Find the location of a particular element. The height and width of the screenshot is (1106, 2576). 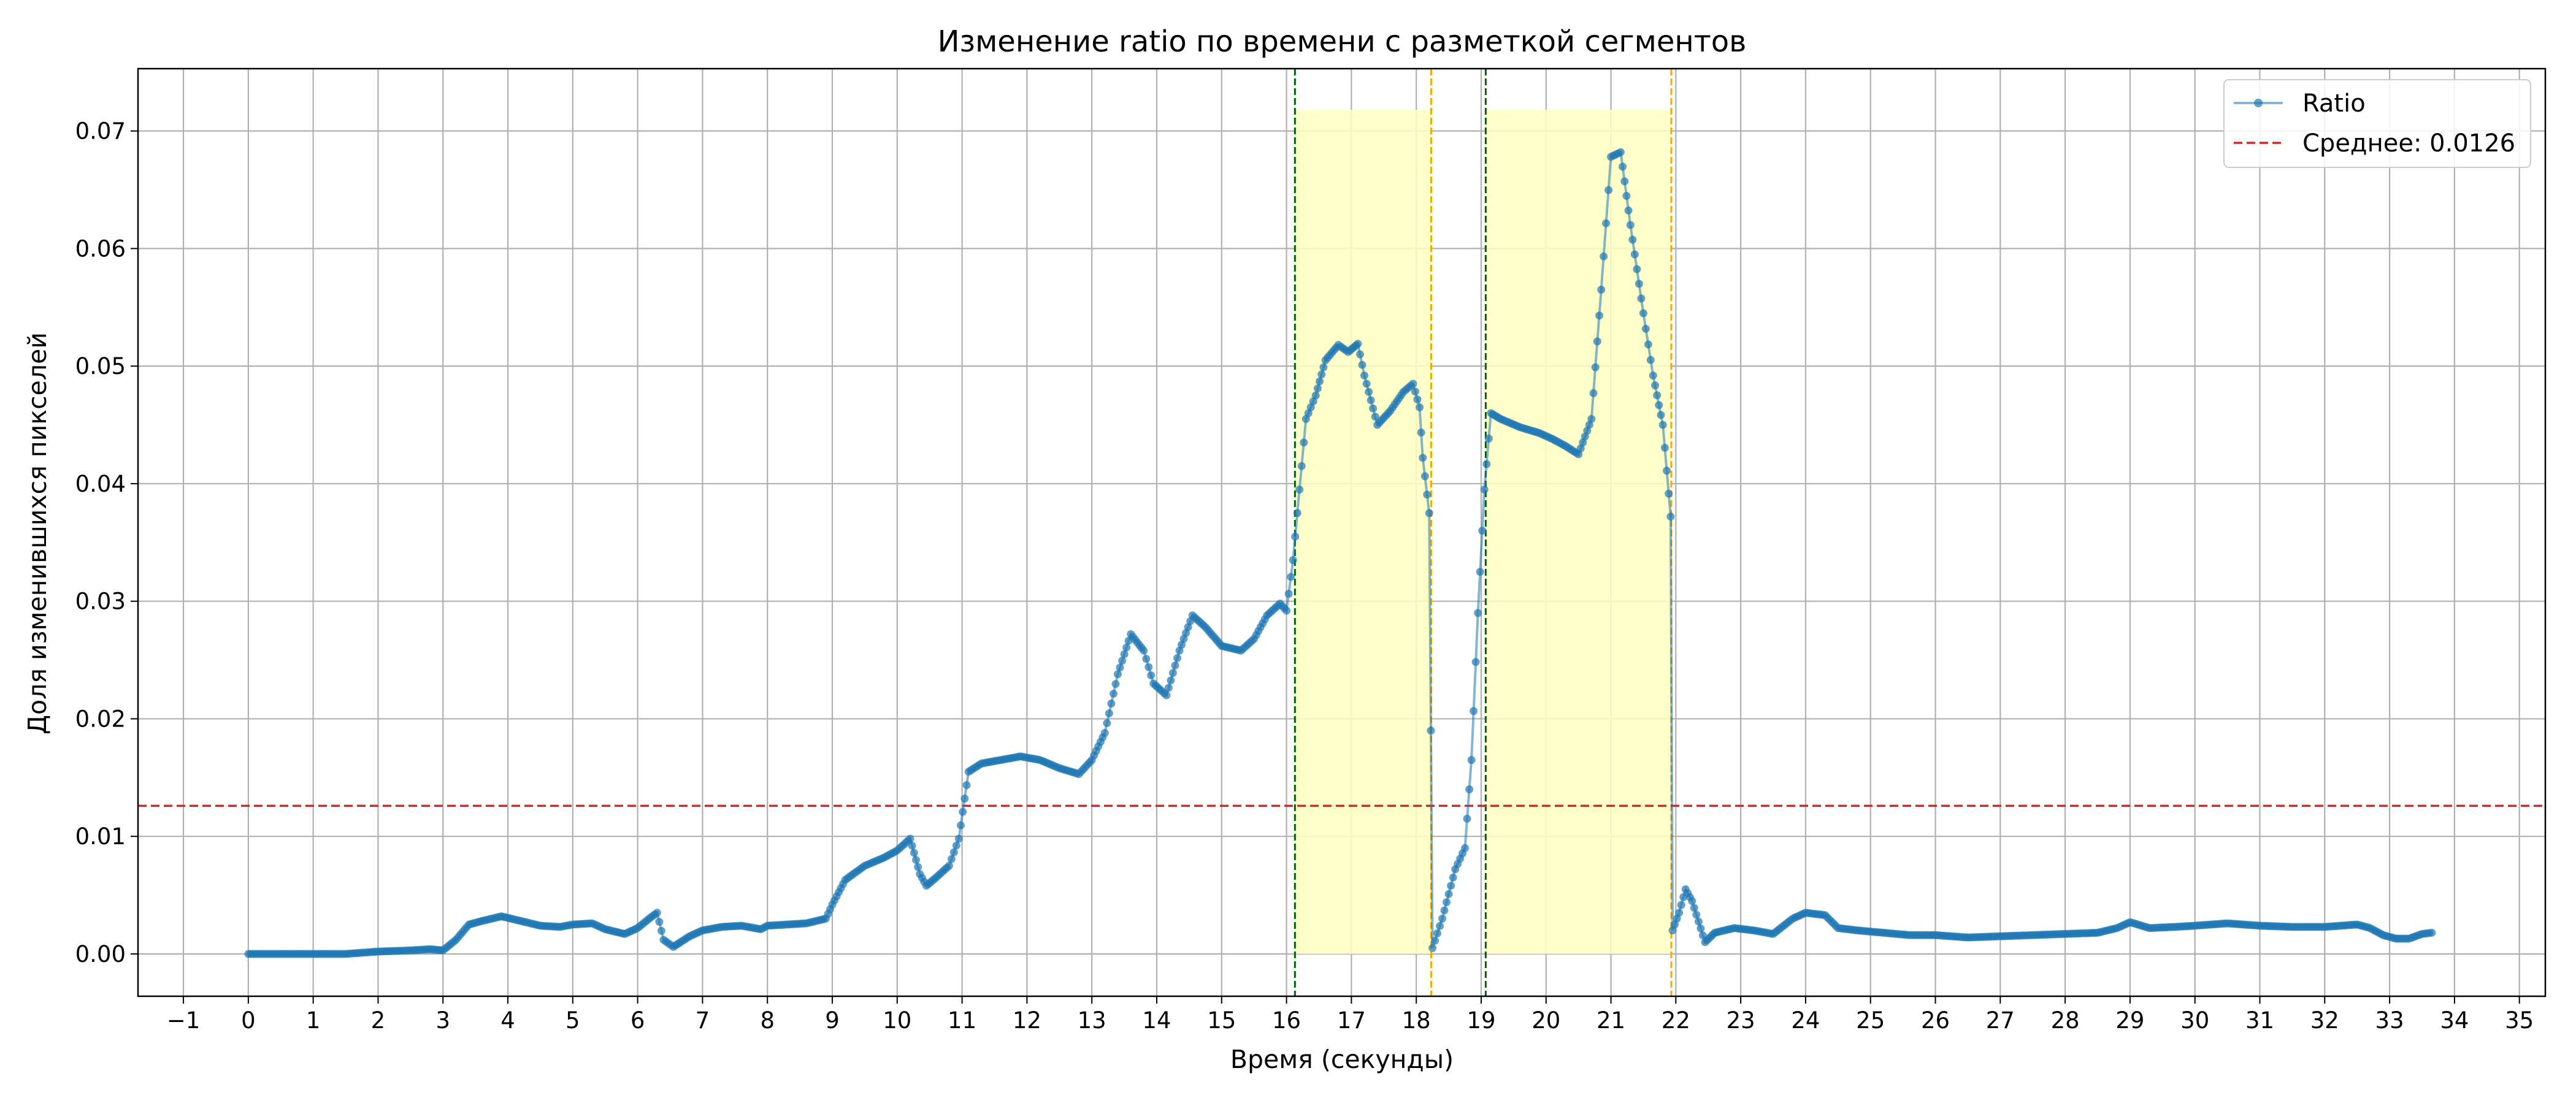

segment-2-span is located at coordinates (1578, 532).